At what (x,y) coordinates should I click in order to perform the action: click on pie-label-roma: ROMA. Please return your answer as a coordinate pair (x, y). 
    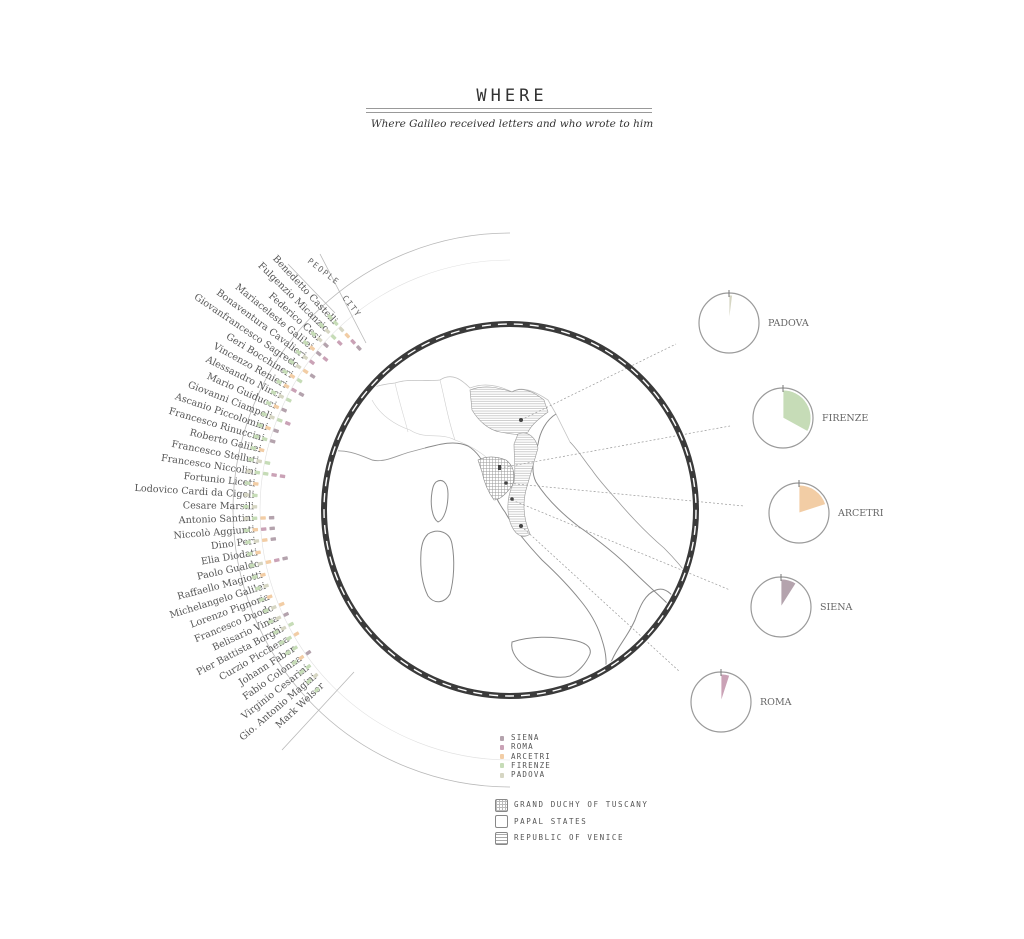
    Looking at the image, I should click on (776, 702).